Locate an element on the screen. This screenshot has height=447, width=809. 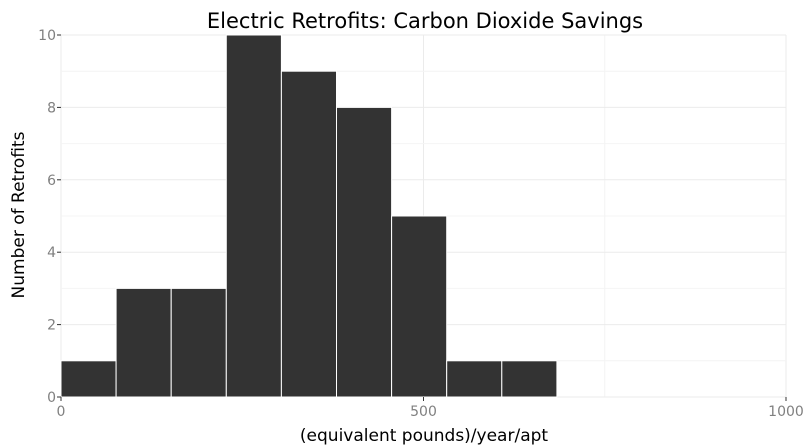
x-tick-label: 1000 is located at coordinates (786, 412).